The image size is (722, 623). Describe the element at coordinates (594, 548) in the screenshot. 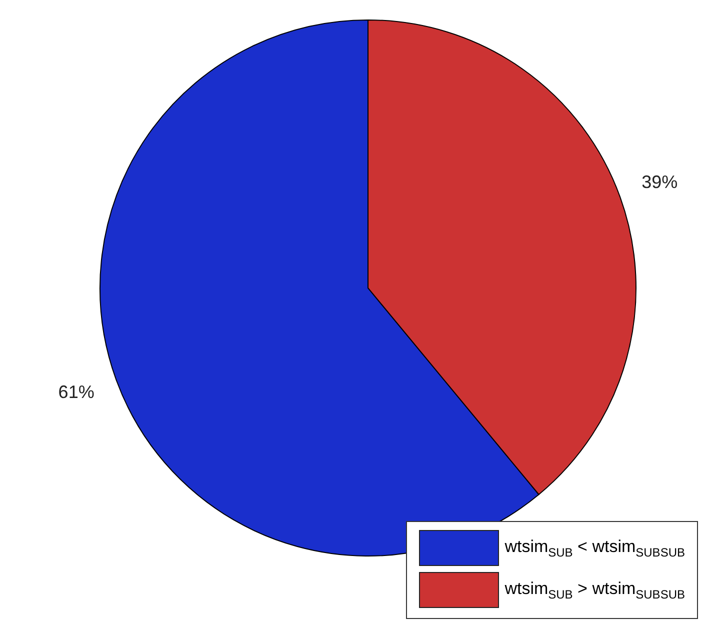

I see `legend-label: wtsim$_{SUB}$ < wtsim$_{SUBSUB}$` at that location.